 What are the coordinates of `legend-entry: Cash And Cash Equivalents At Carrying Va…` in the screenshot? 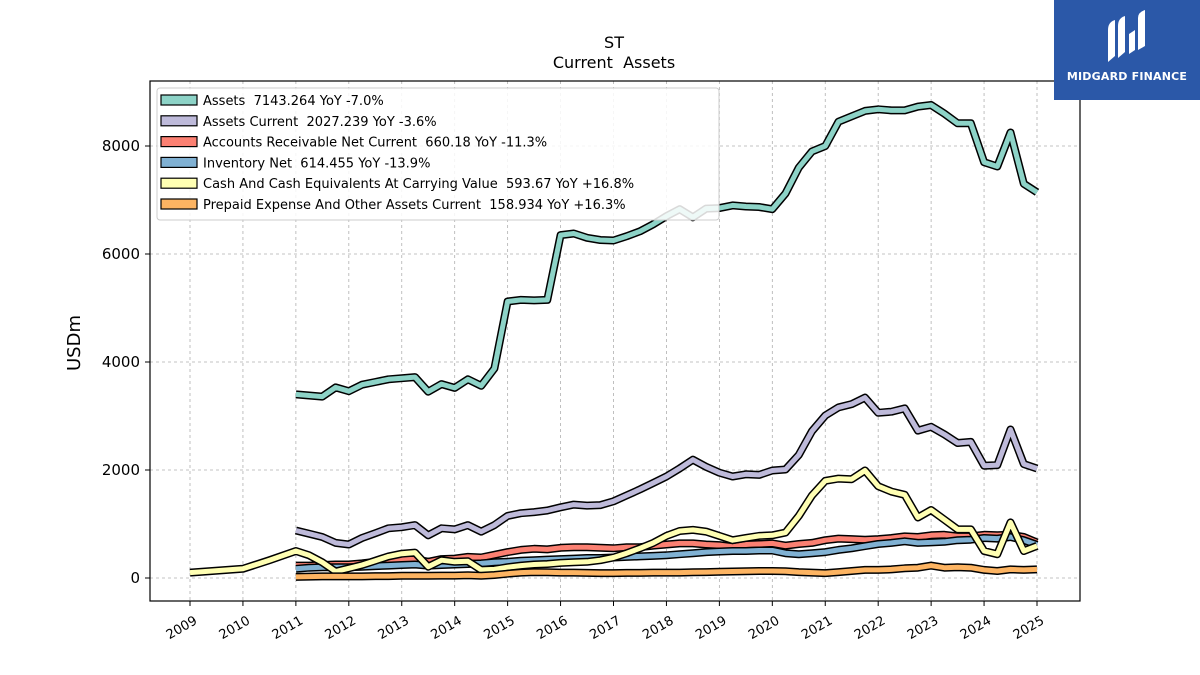 It's located at (418, 184).